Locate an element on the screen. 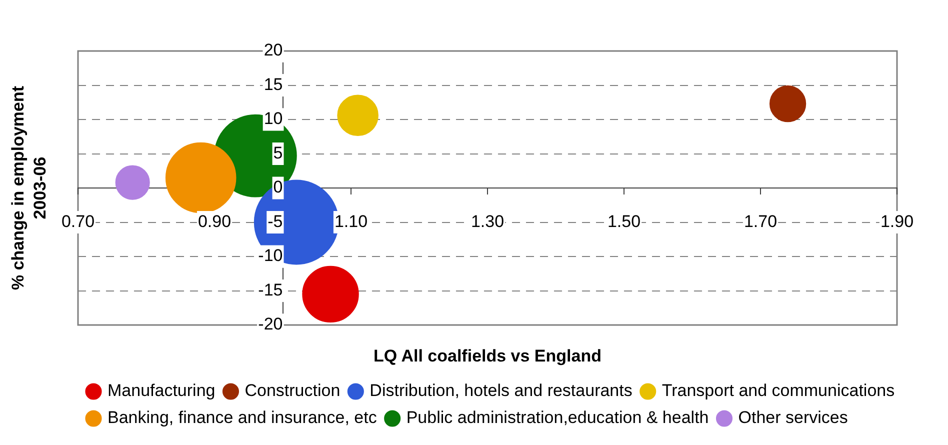 Image resolution: width=948 pixels, height=445 pixels. legend-label: Public administration,education & health is located at coordinates (557, 418).